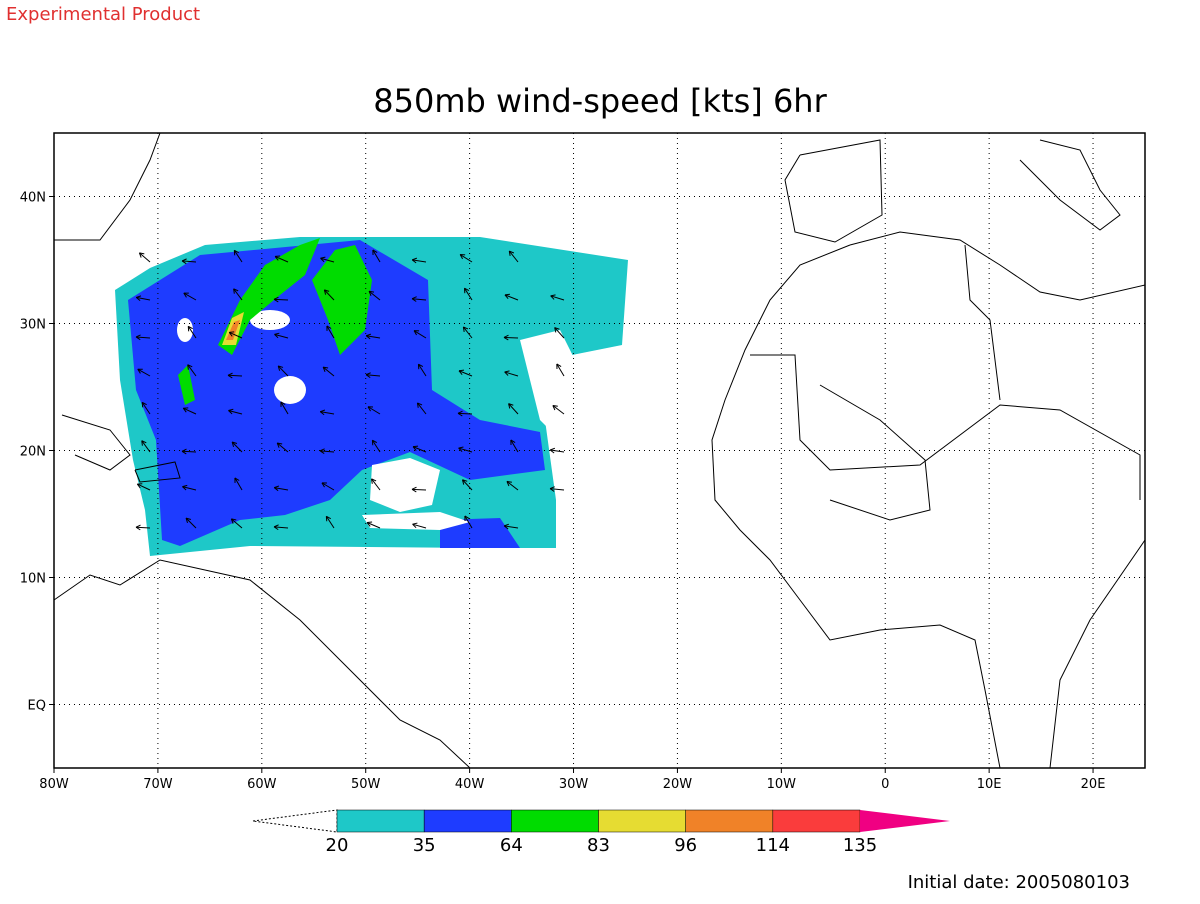  I want to click on lat-tick-label: EQ, so click(37, 706).